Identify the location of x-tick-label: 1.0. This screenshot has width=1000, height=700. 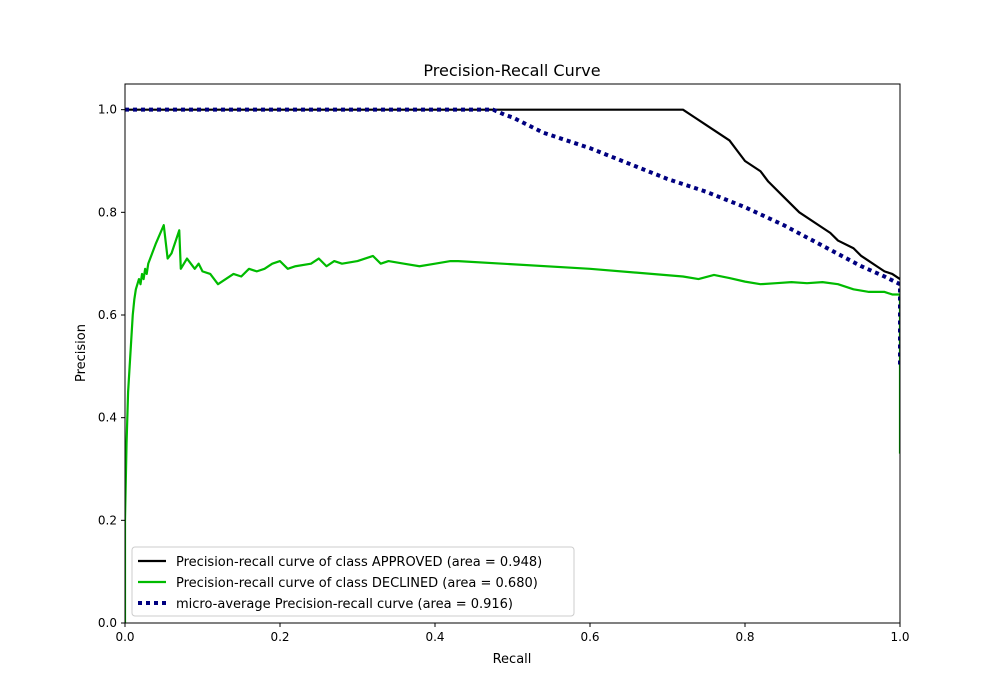
(899, 637).